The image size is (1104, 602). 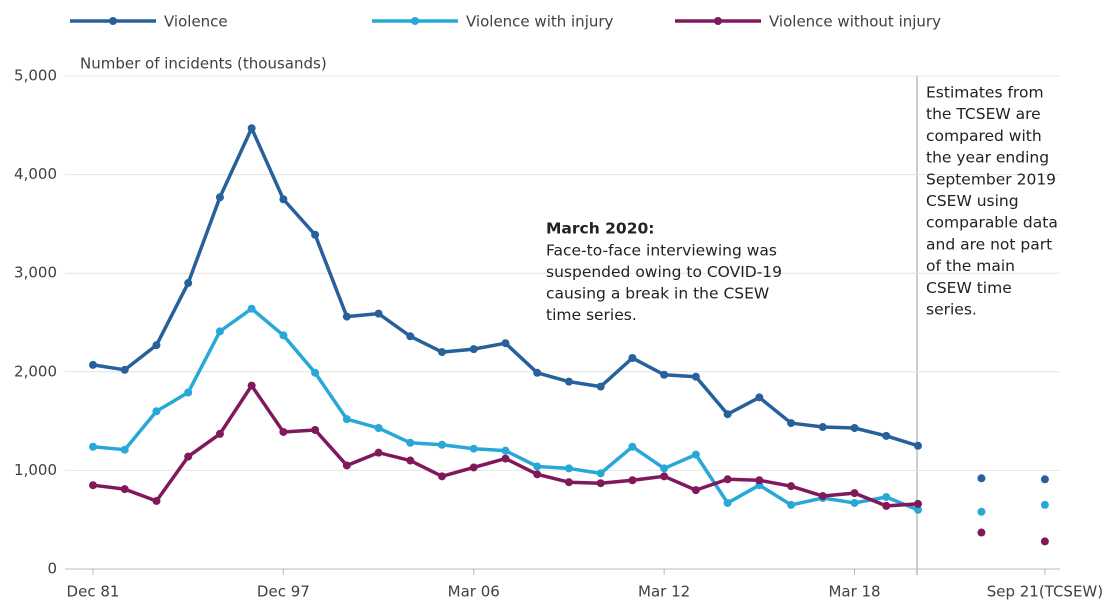 What do you see at coordinates (970, 266) in the screenshot?
I see `annotation-line: of the main` at bounding box center [970, 266].